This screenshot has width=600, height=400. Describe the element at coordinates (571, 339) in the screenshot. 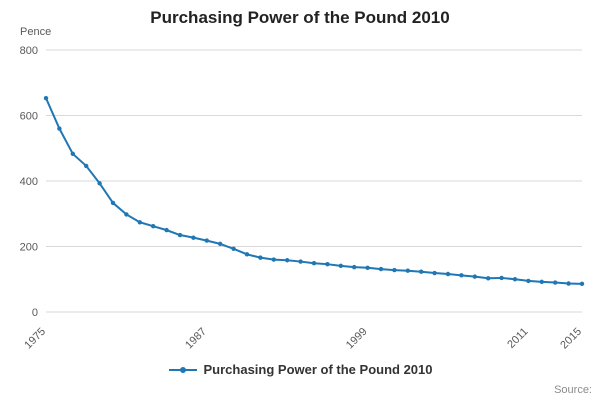

I see `x-tick-label: 2015` at that location.